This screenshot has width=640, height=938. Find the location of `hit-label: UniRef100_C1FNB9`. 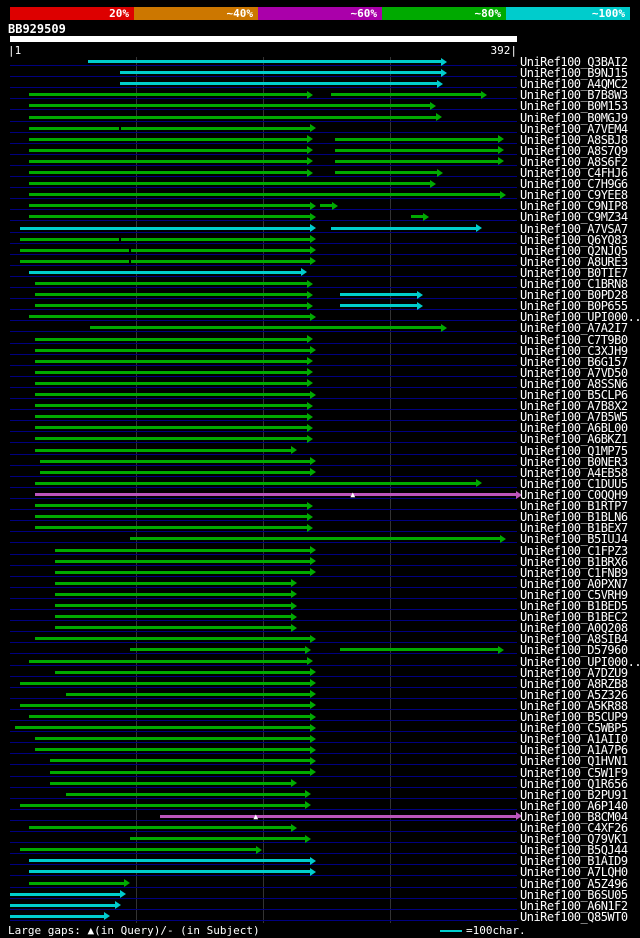

hit-label: UniRef100_C1FNB9 is located at coordinates (574, 572).